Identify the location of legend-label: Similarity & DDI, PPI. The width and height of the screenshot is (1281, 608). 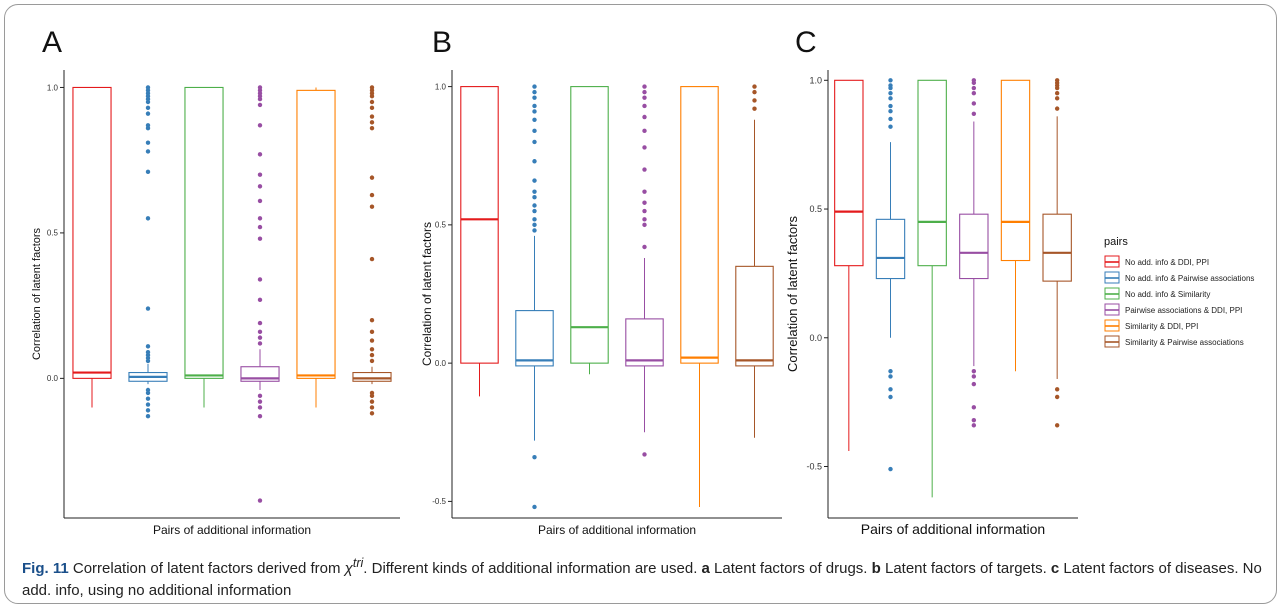
(1161, 326).